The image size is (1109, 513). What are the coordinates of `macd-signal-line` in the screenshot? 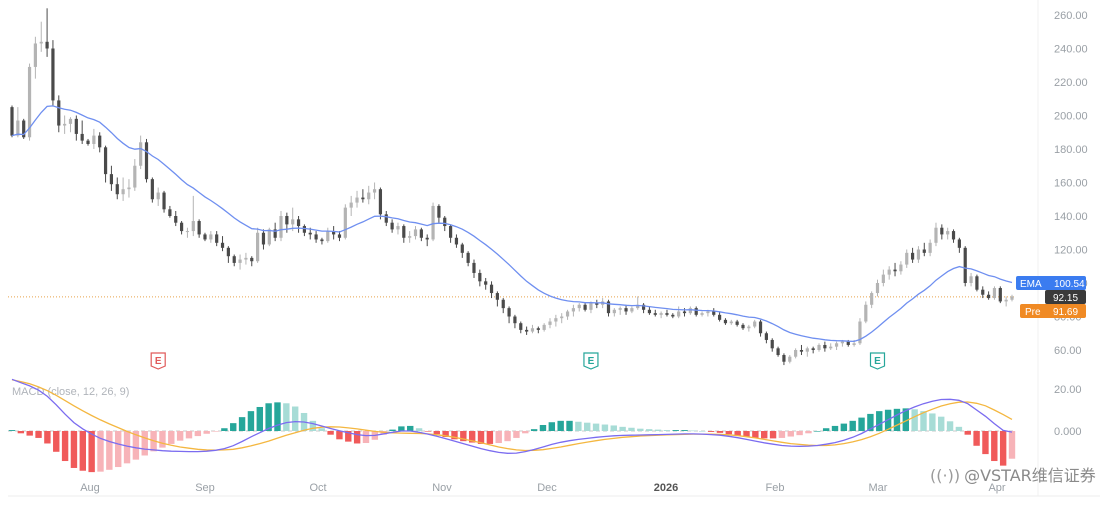 It's located at (512, 415).